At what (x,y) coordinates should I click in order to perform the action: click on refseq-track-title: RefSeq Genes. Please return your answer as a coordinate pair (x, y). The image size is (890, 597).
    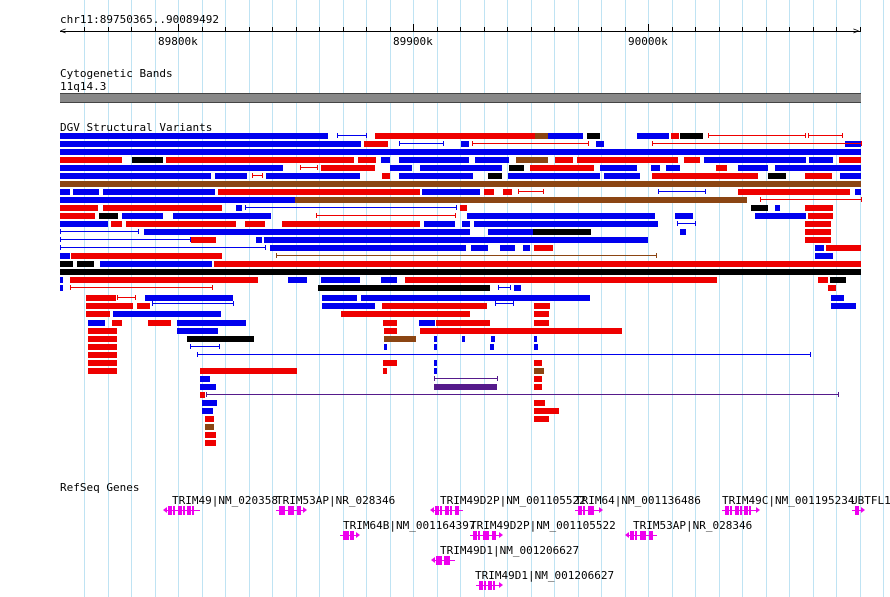
    Looking at the image, I should click on (100, 487).